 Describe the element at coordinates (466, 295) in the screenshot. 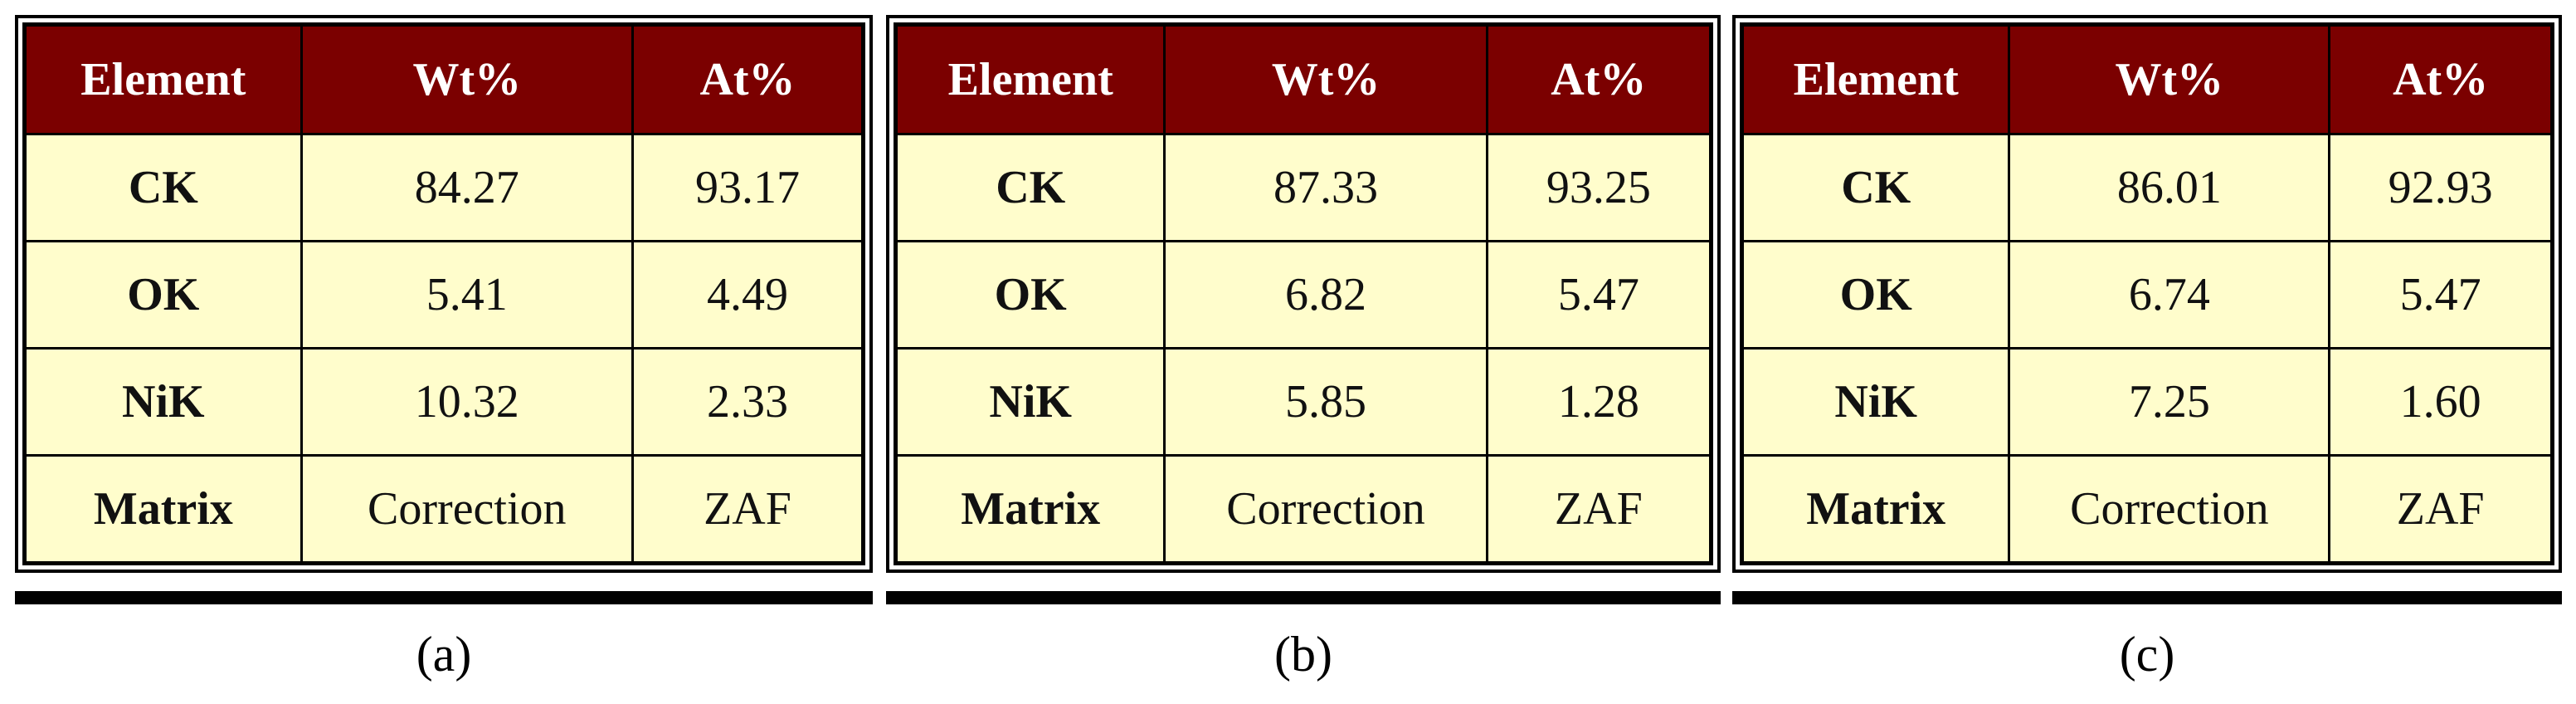

I see `table-cell: 5.41` at that location.